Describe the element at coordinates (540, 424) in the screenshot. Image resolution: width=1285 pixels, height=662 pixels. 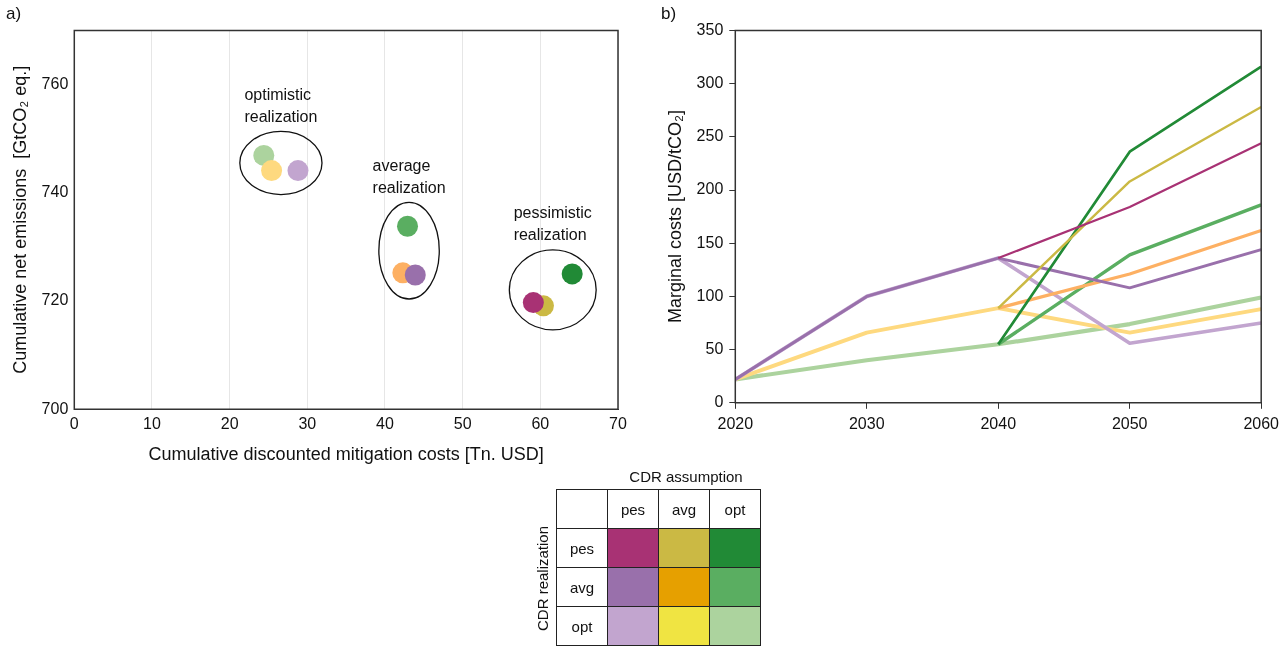
I see `x-tick-label: 60` at that location.